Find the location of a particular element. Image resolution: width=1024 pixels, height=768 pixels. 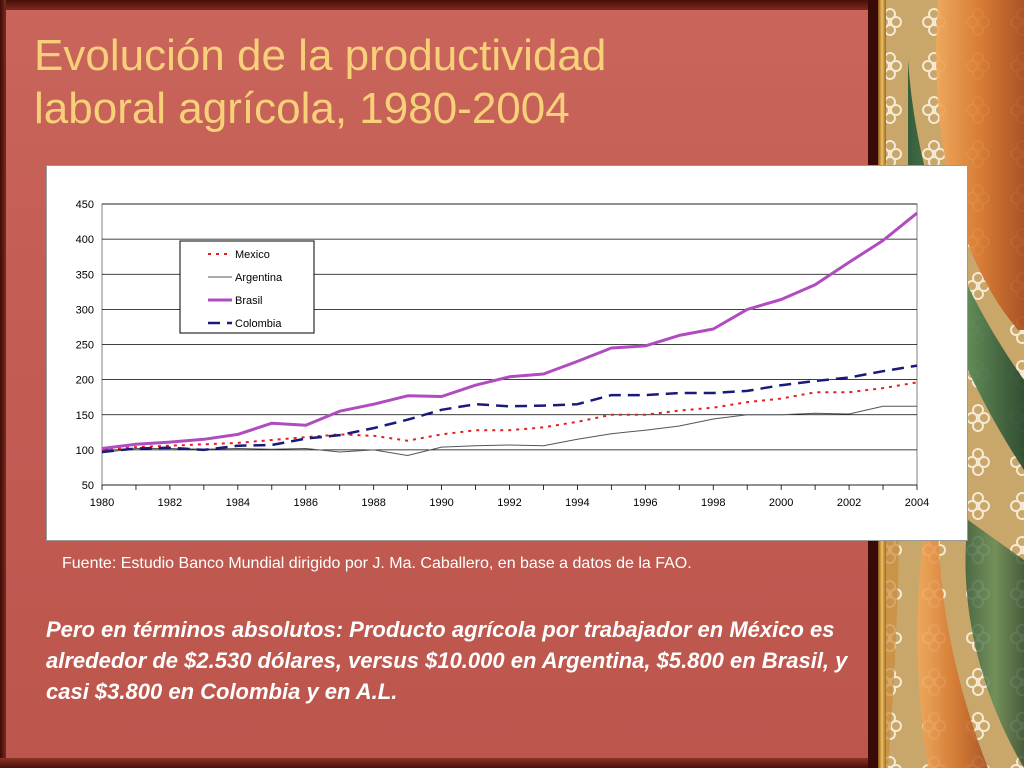

y-tick-label: 350 is located at coordinates (85, 275).